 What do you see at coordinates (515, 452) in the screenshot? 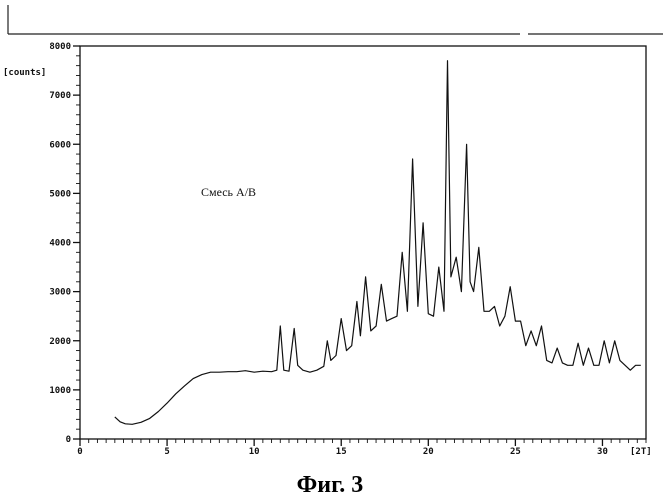
I see `x-tick-label: 25` at bounding box center [515, 452].